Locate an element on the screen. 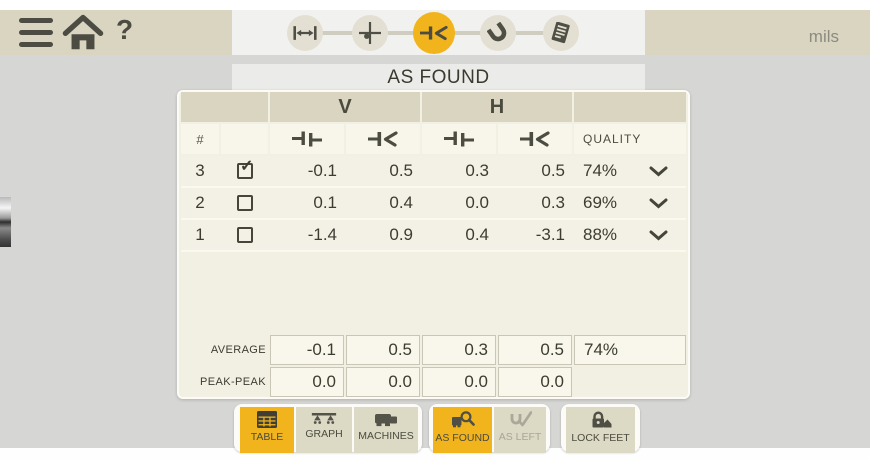 The image size is (870, 460). table-view-button: TABLE is located at coordinates (267, 430).